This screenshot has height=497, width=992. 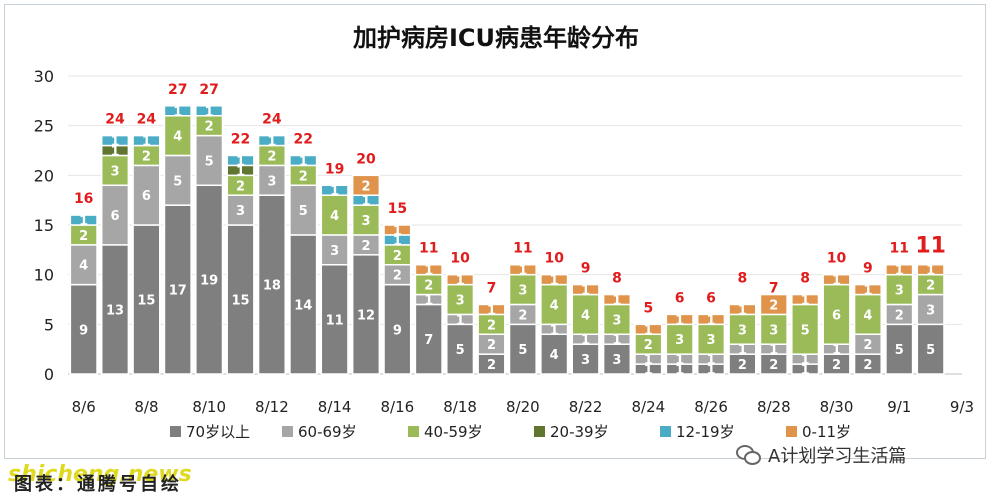 I want to click on x-tick-label: 9/3, so click(x=962, y=407).